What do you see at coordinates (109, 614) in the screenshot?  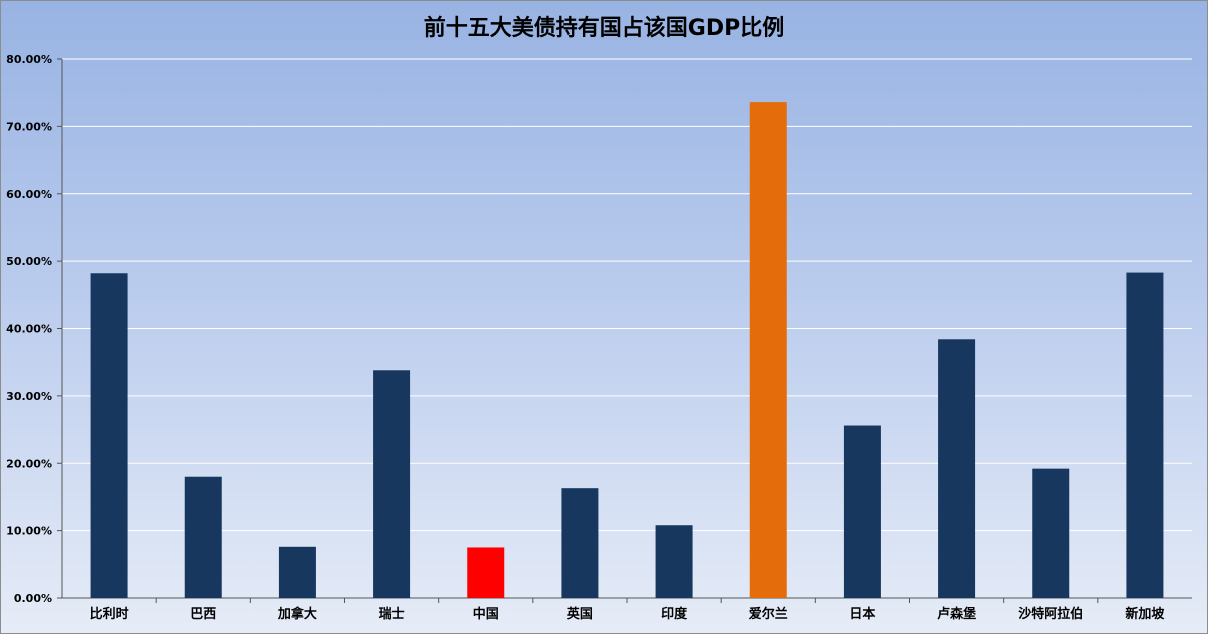 I see `x-tick-label: 比利时` at bounding box center [109, 614].